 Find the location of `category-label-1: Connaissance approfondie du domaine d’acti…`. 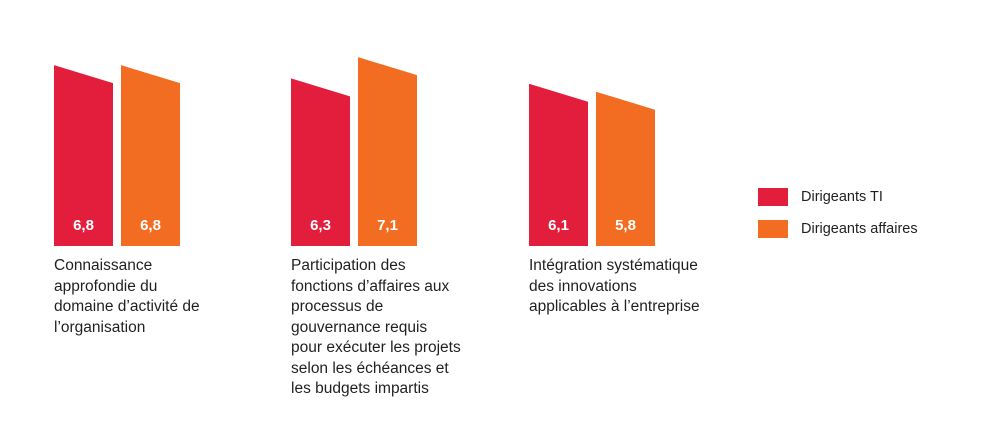

category-label-1: Connaissance approfondie du domaine d’acti… is located at coordinates (127, 297).